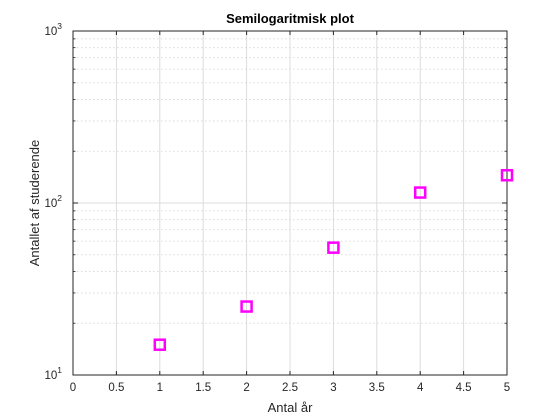  What do you see at coordinates (203, 388) in the screenshot?
I see `x-tick-label: 1.5` at bounding box center [203, 388].